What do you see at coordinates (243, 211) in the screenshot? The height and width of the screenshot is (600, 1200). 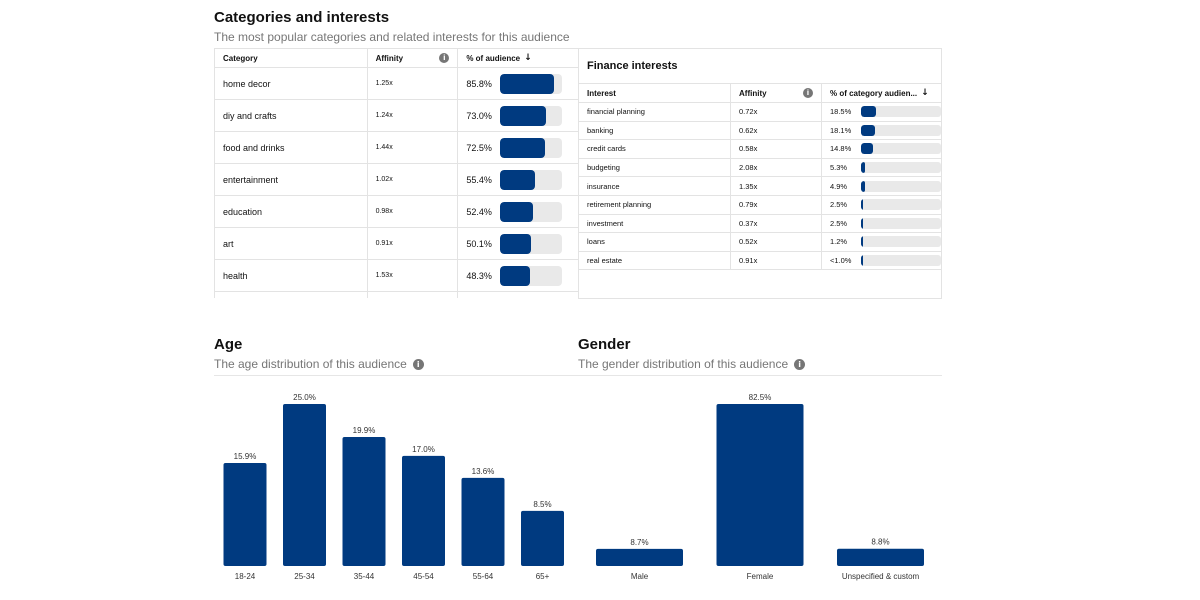 I see `category-name: education` at bounding box center [243, 211].